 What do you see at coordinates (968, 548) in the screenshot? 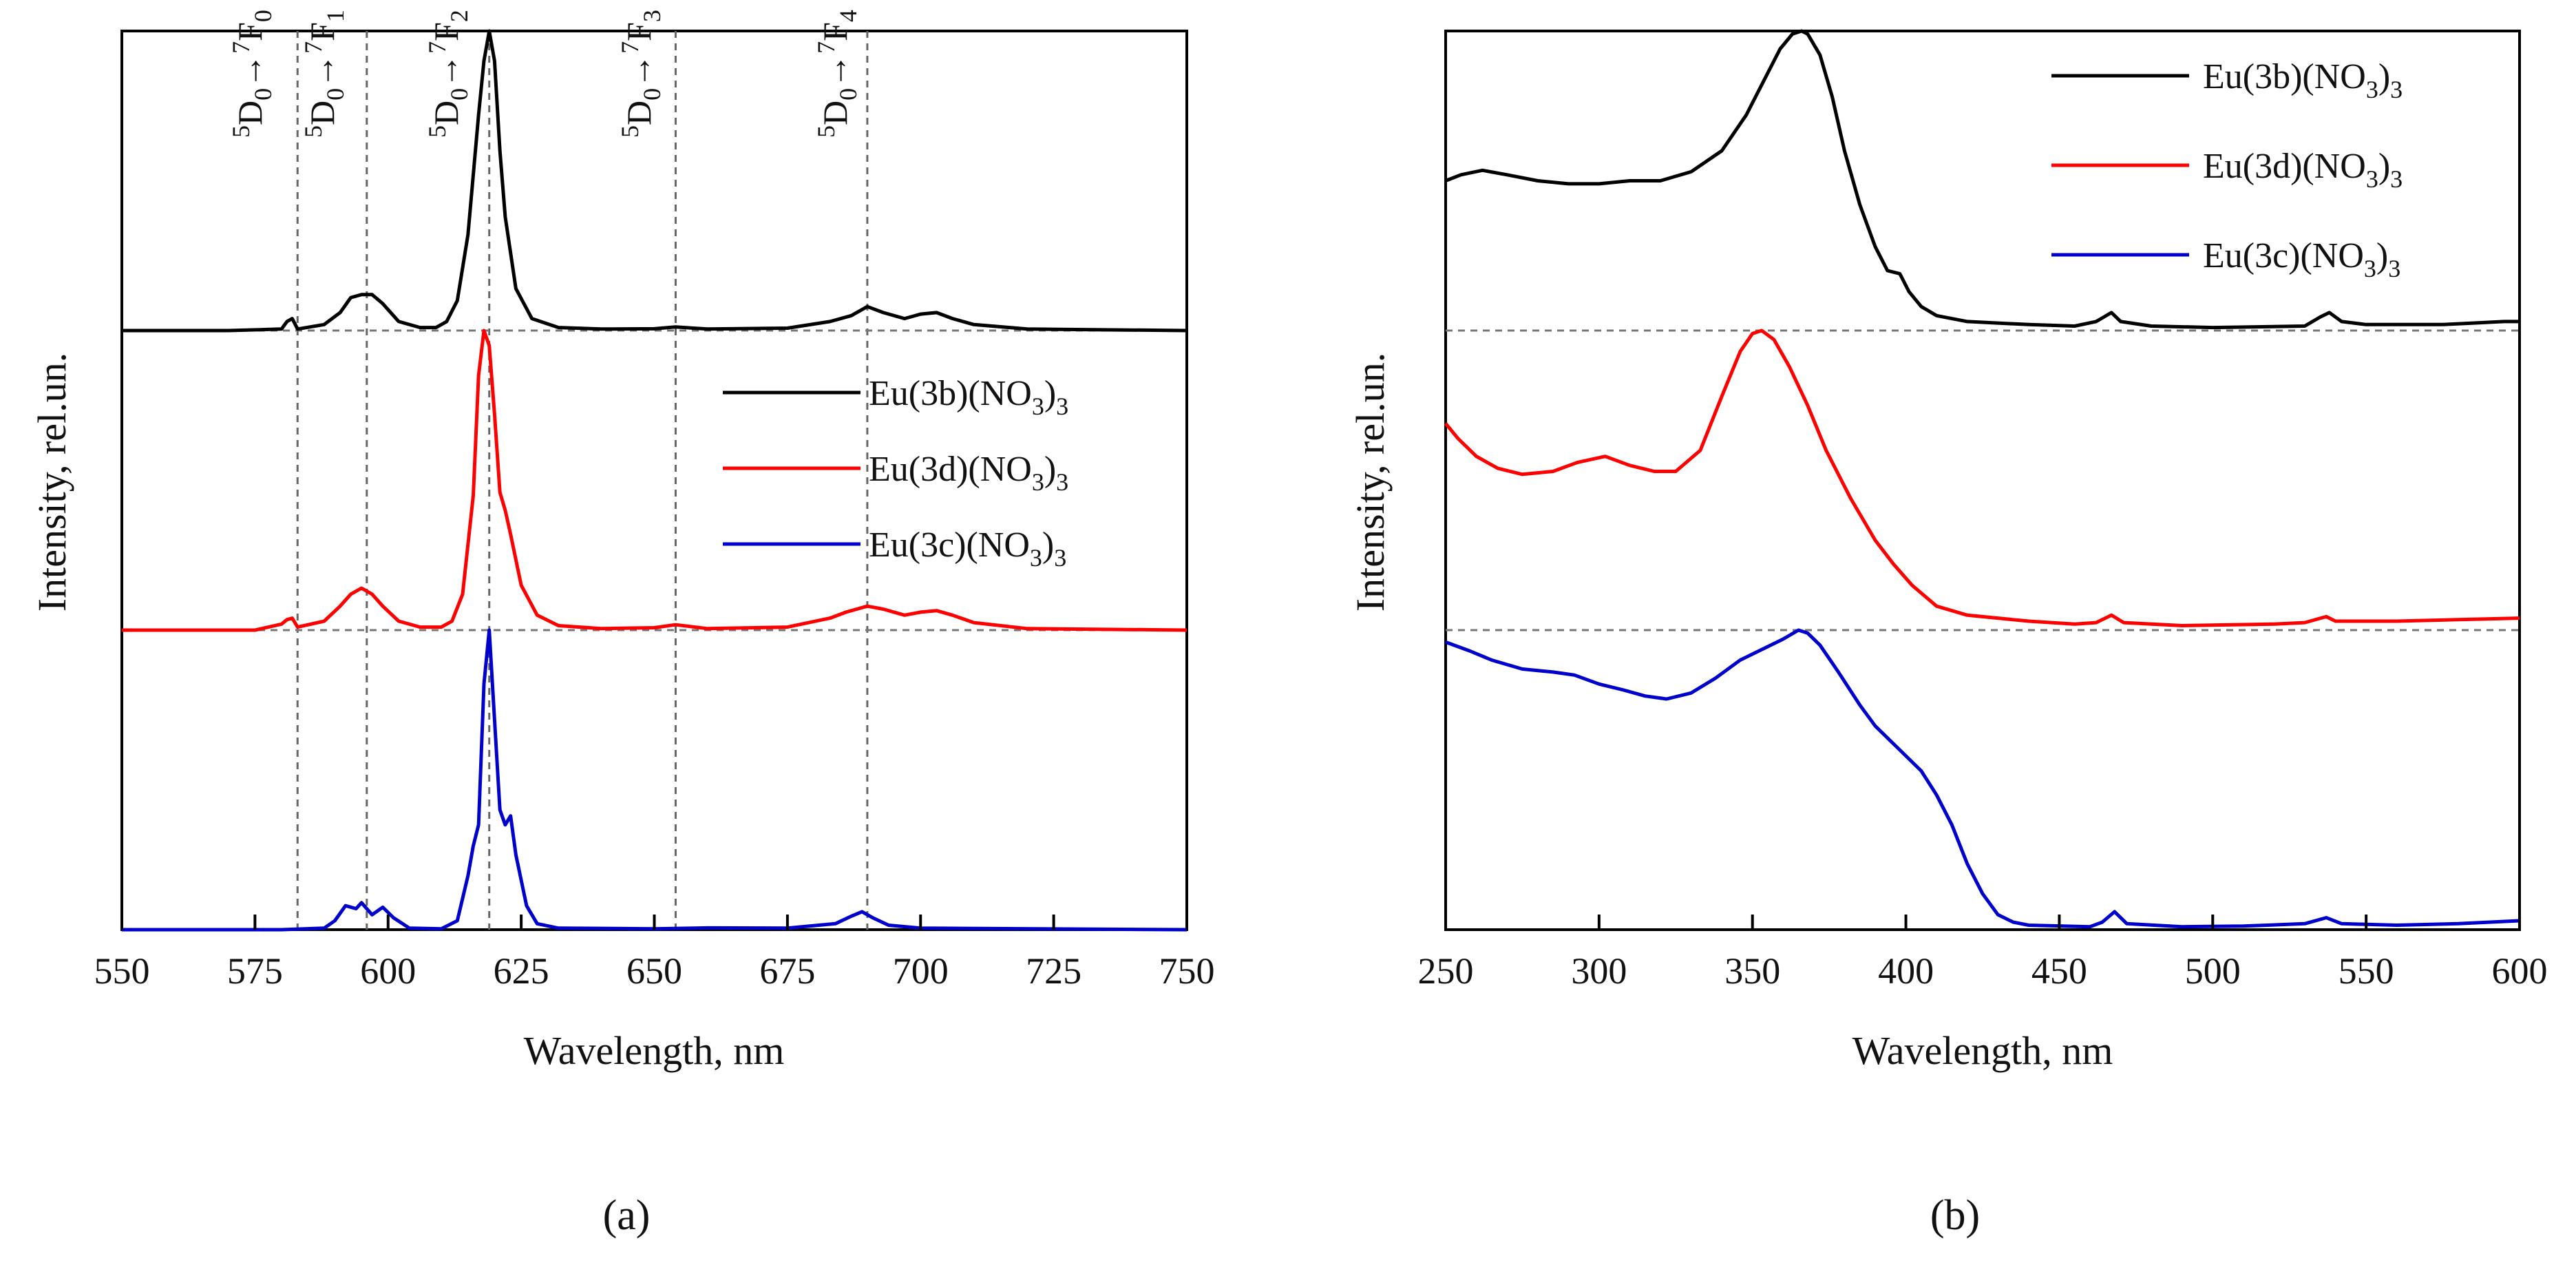
I see `legend-label-3c-a: Eu(3c)(NO3)3` at bounding box center [968, 548].